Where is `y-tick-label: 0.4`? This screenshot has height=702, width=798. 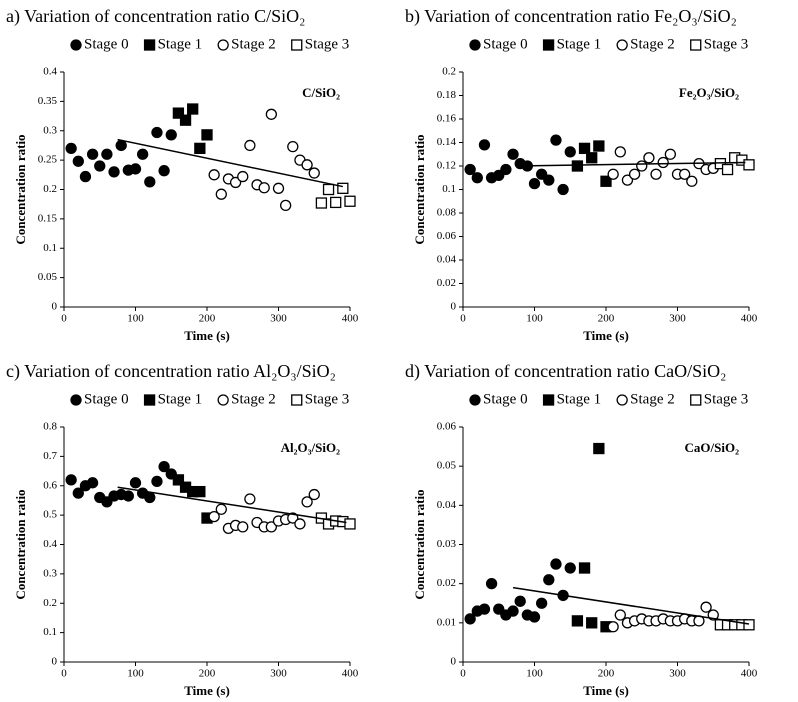 y-tick-label: 0.4 is located at coordinates (50, 72).